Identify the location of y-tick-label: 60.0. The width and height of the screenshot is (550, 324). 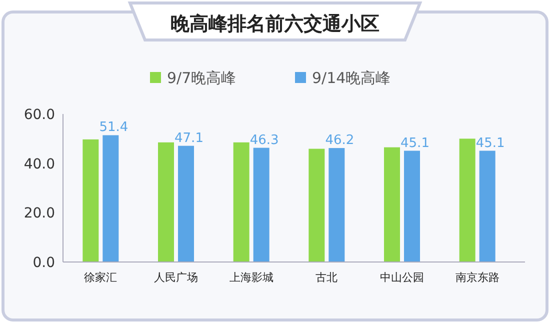
(39, 115).